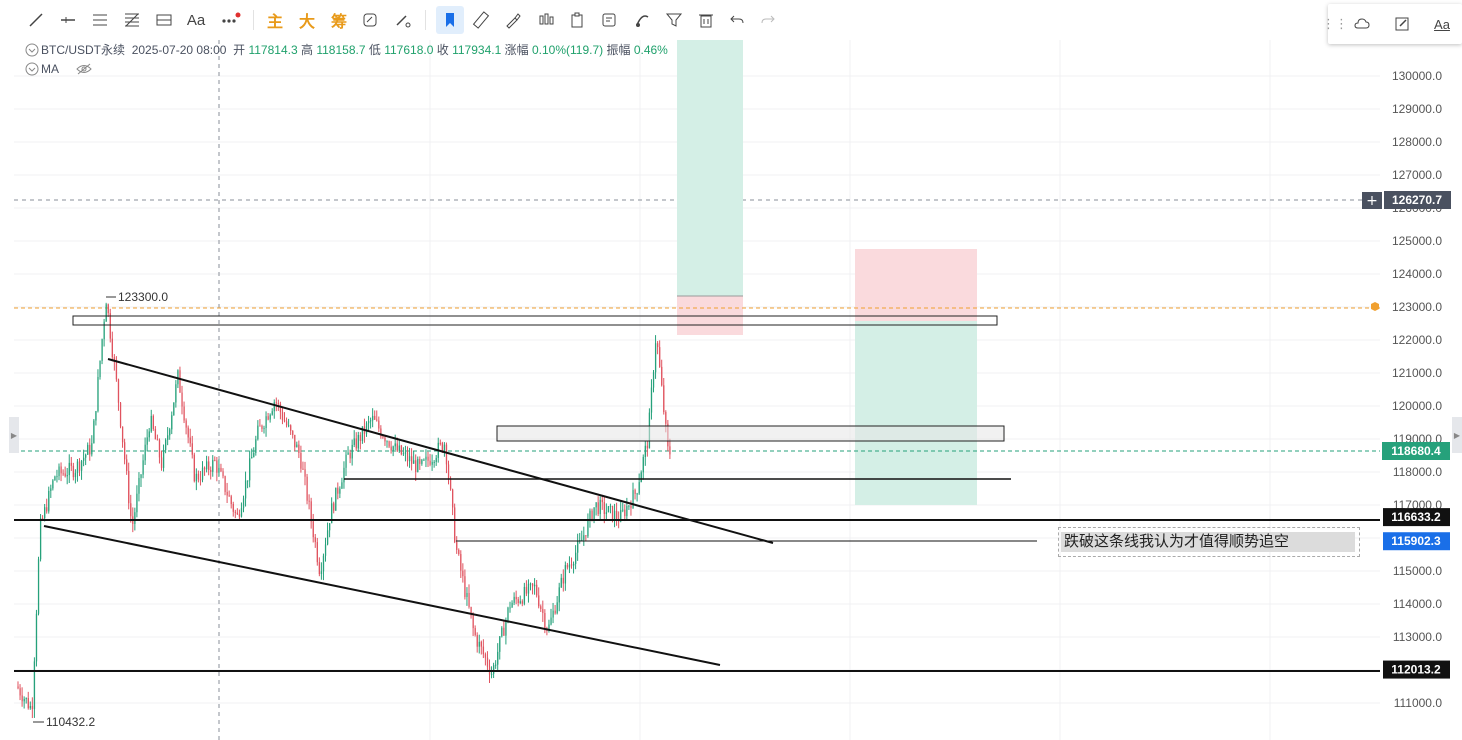  I want to click on current-price-label: 118680.4, so click(1416, 451).